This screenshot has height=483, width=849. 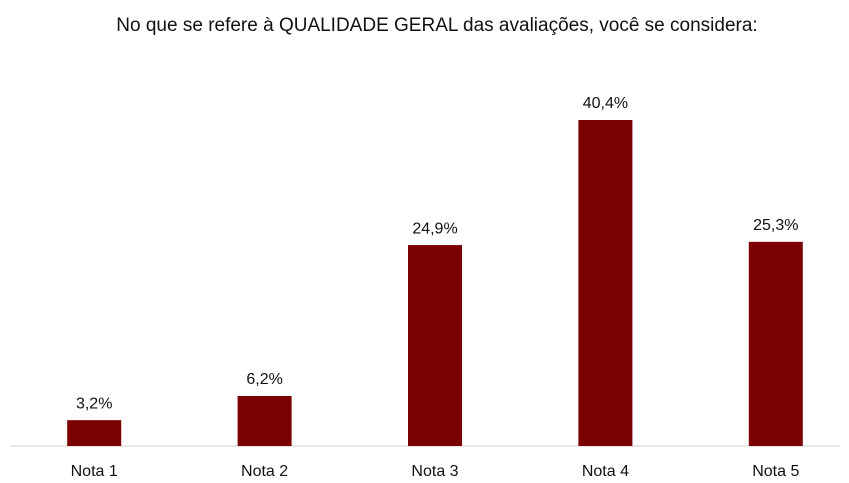 What do you see at coordinates (434, 228) in the screenshot?
I see `data-label: 24,9%` at bounding box center [434, 228].